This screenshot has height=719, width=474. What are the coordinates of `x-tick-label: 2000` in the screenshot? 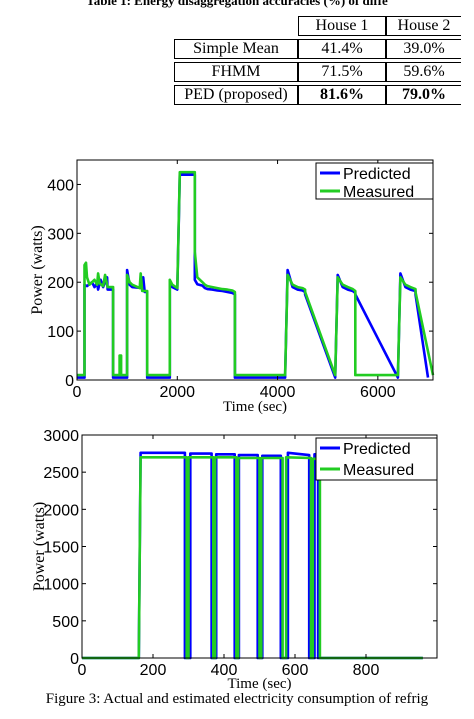 It's located at (177, 392).